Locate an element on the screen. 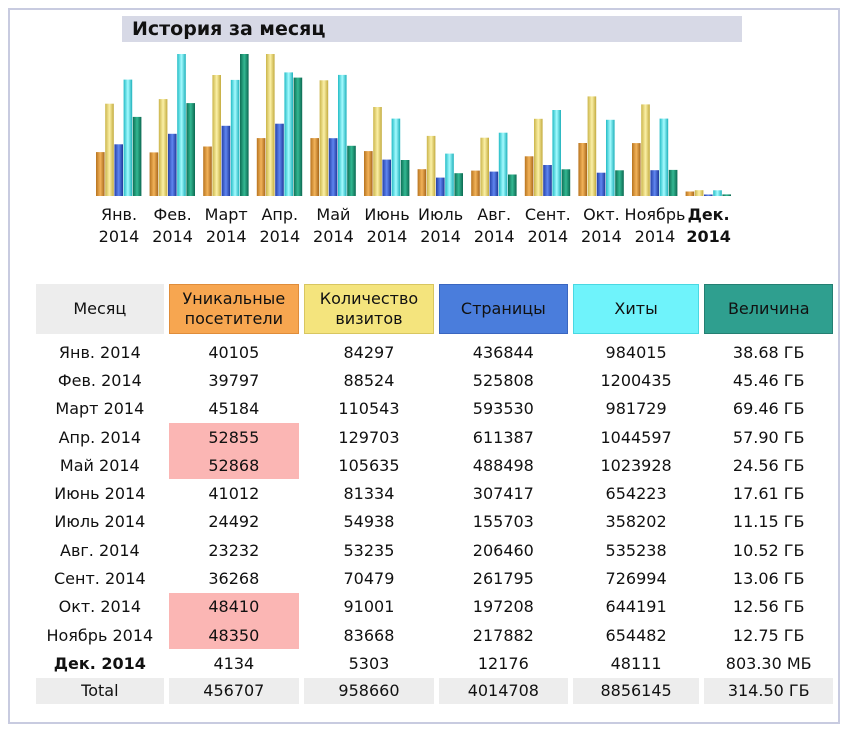  cell-bandwidth: 12.75 ГБ is located at coordinates (768, 635).